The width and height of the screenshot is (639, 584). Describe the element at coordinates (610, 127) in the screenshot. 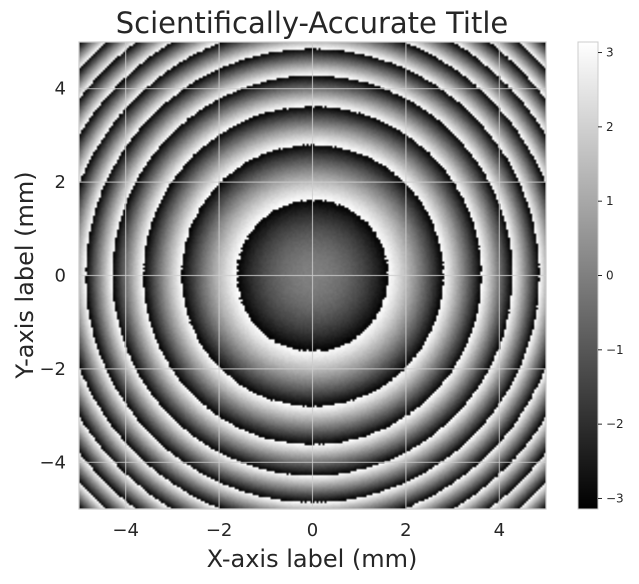

I see `colorbar-tick-label: 2` at that location.